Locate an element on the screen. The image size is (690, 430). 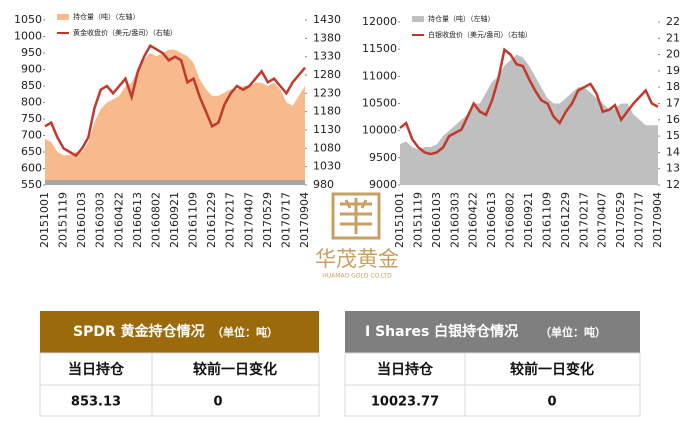
y-tick-label: 10000 is located at coordinates (379, 130).